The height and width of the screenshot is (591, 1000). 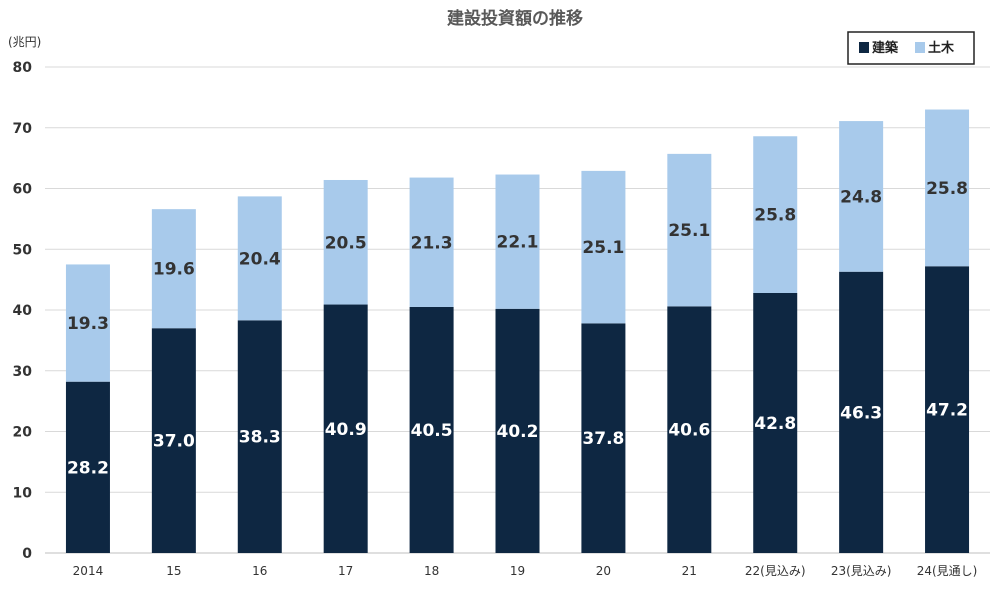 I want to click on data-label-doboku: 24.8, so click(x=861, y=197).